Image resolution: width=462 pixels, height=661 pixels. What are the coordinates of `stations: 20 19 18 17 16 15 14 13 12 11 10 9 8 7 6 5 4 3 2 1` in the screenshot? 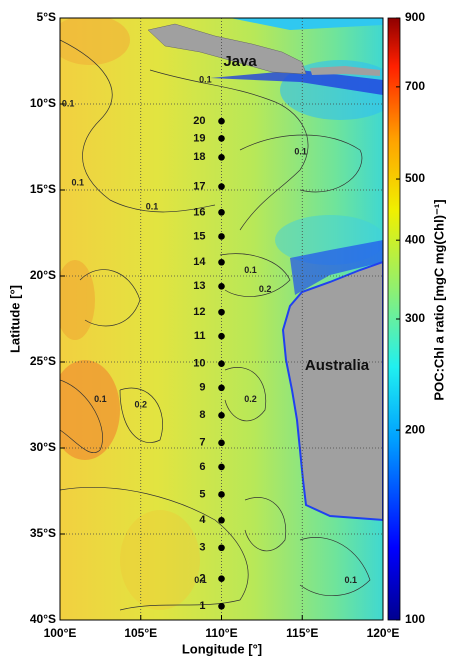 It's located at (209, 363).